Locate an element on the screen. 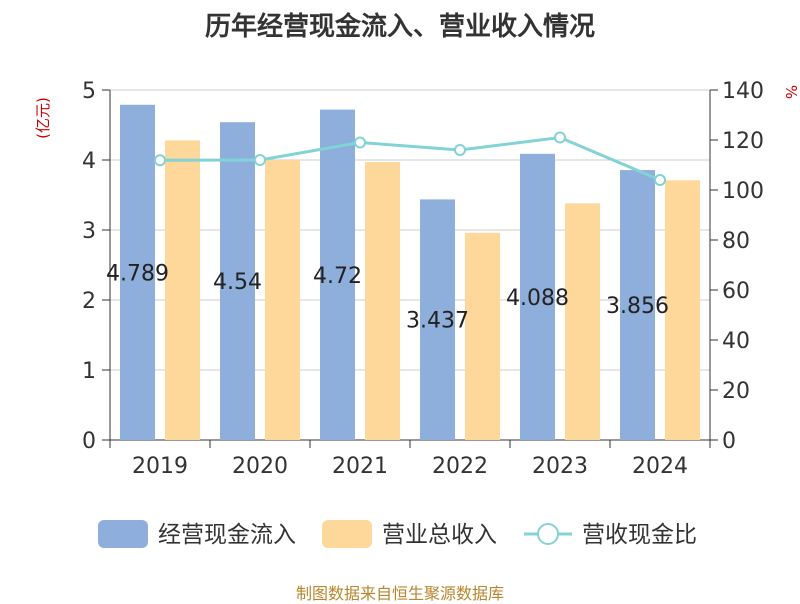  right-tick-label: 0 is located at coordinates (729, 441).